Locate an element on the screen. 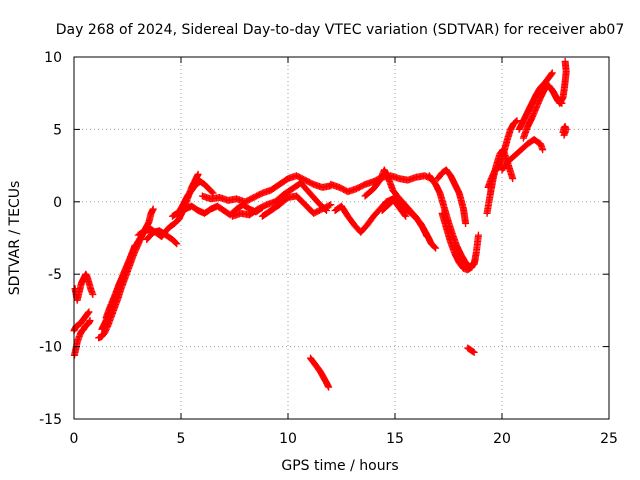 The image size is (640, 480). y-axis-title: SDTVAR / TECUs is located at coordinates (15, 238).